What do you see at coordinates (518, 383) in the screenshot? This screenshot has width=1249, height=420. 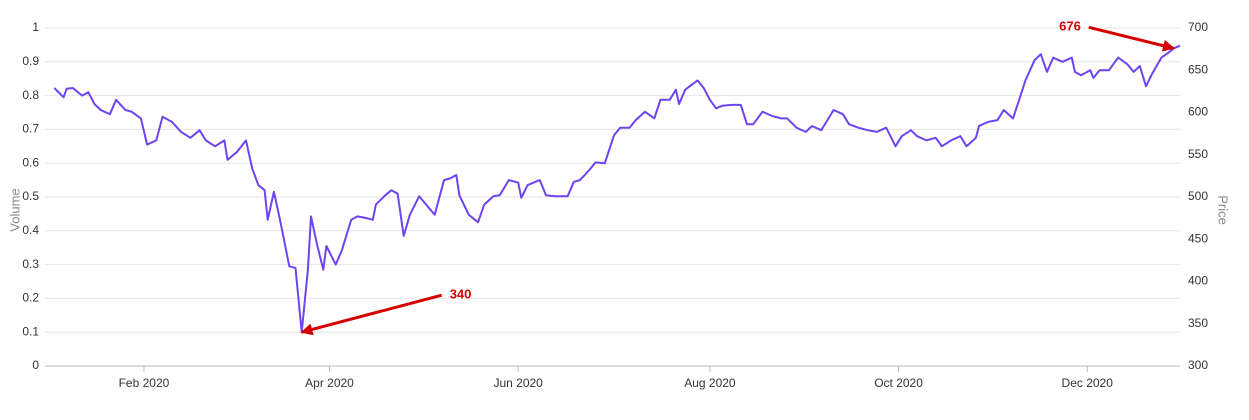 I see `x-tick-label: Jun 2020` at bounding box center [518, 383].